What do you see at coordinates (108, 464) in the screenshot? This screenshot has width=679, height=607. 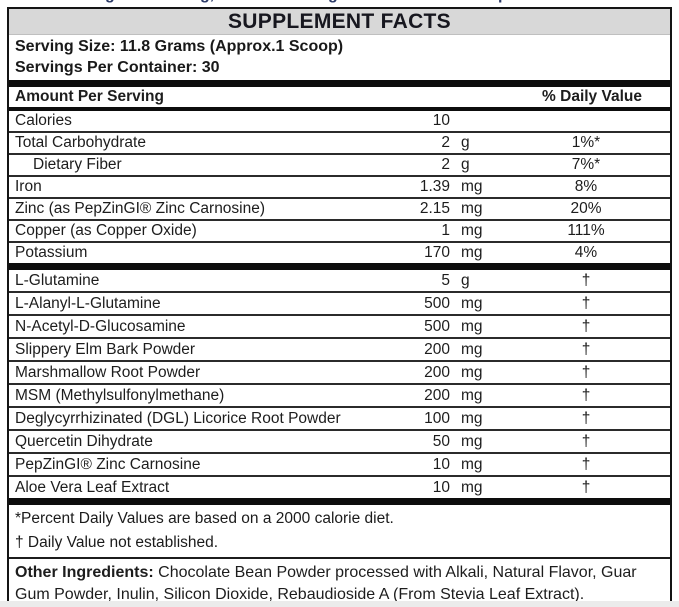 I see `cell-name: PepZinGI® Zinc Carnosine` at bounding box center [108, 464].